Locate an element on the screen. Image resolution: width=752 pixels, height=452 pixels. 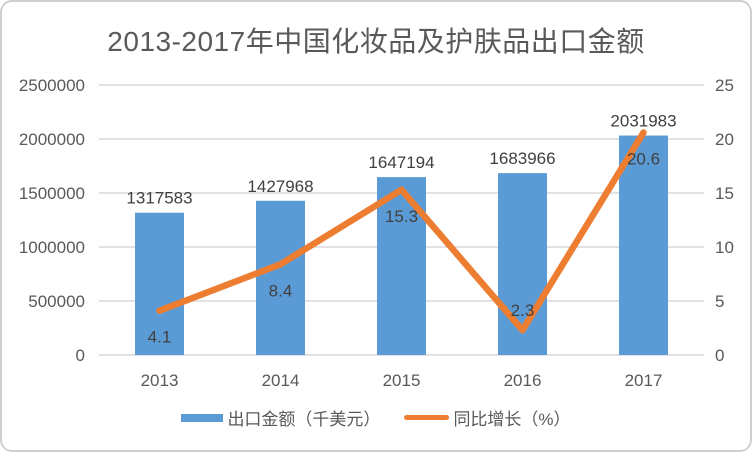
right-axis-tick-label: 15 is located at coordinates (724, 193).